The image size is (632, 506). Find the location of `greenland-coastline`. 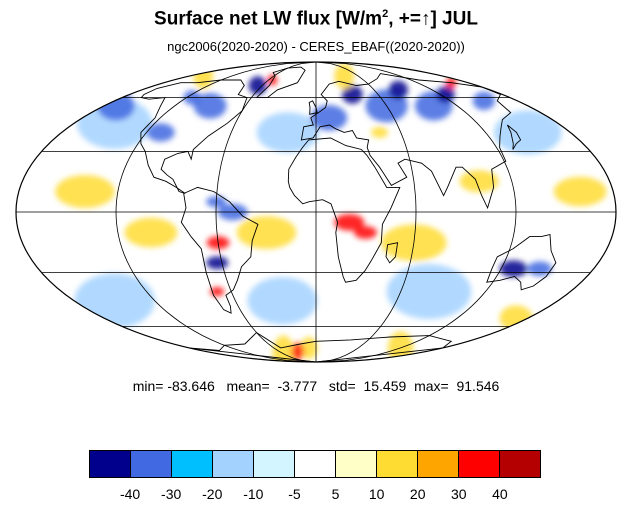

greenland-coastline is located at coordinates (280, 82).